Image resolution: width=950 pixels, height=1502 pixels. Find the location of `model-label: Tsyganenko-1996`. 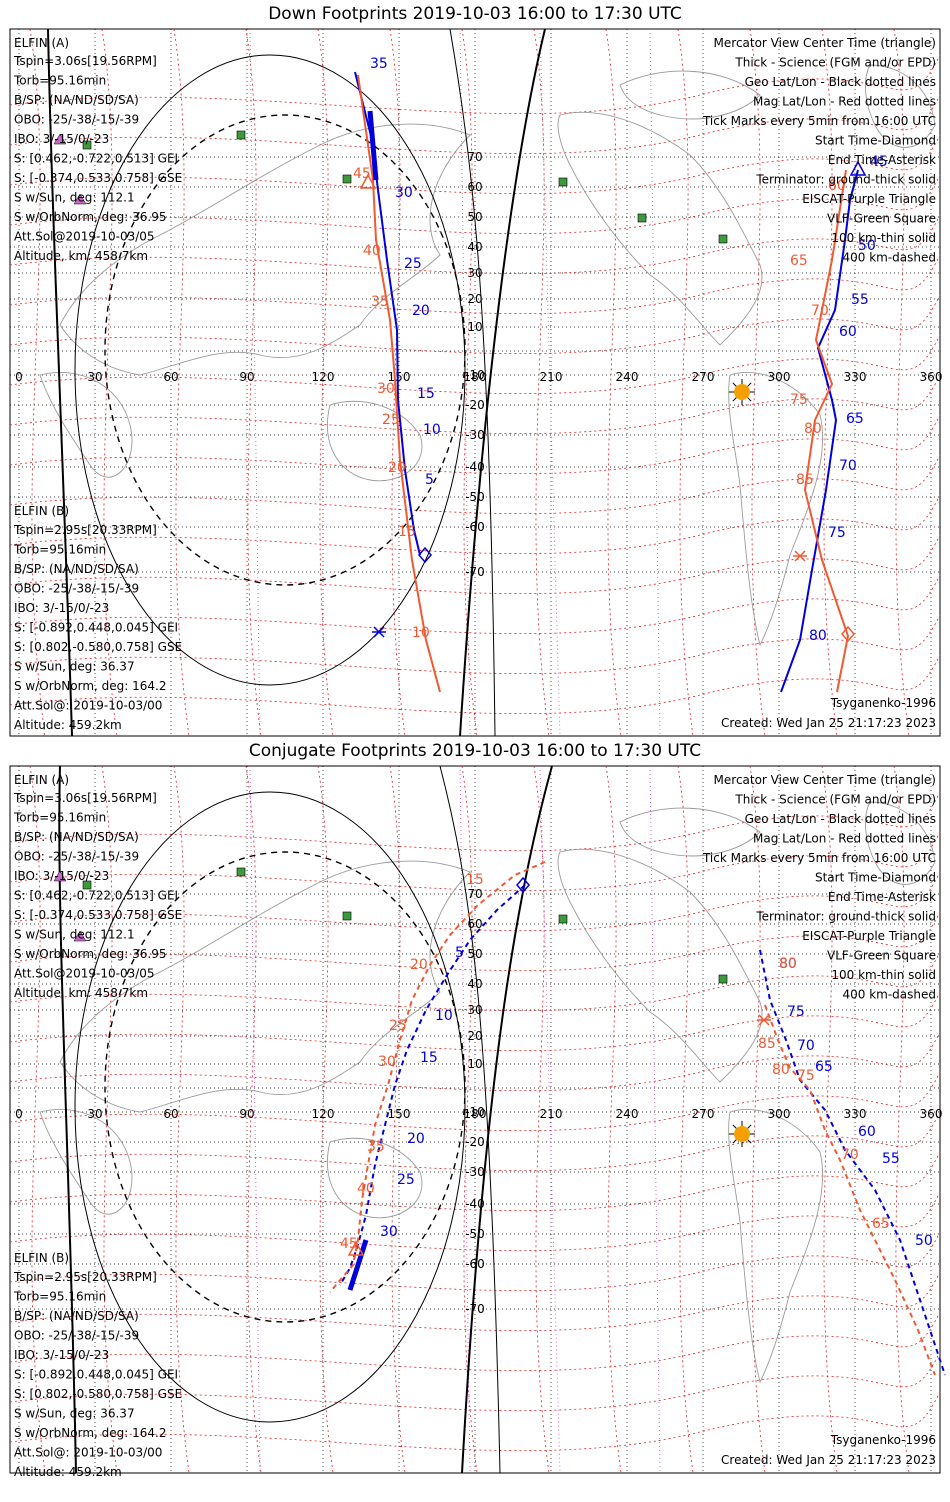

model-label: Tsyganenko-1996 is located at coordinates (883, 703).